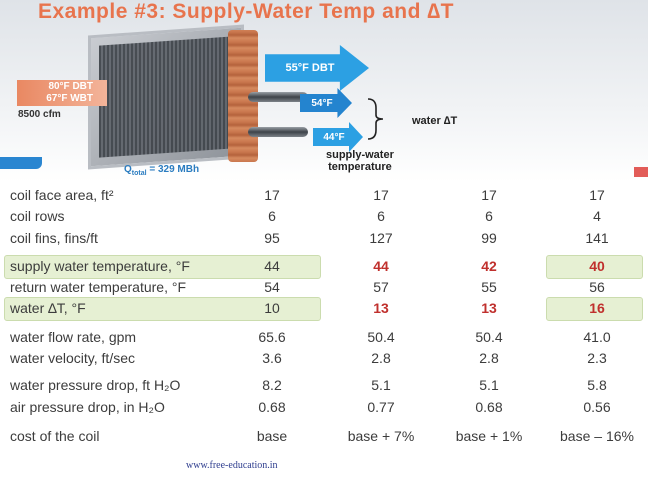 The image size is (648, 477). I want to click on cell: 0.56, so click(597, 407).